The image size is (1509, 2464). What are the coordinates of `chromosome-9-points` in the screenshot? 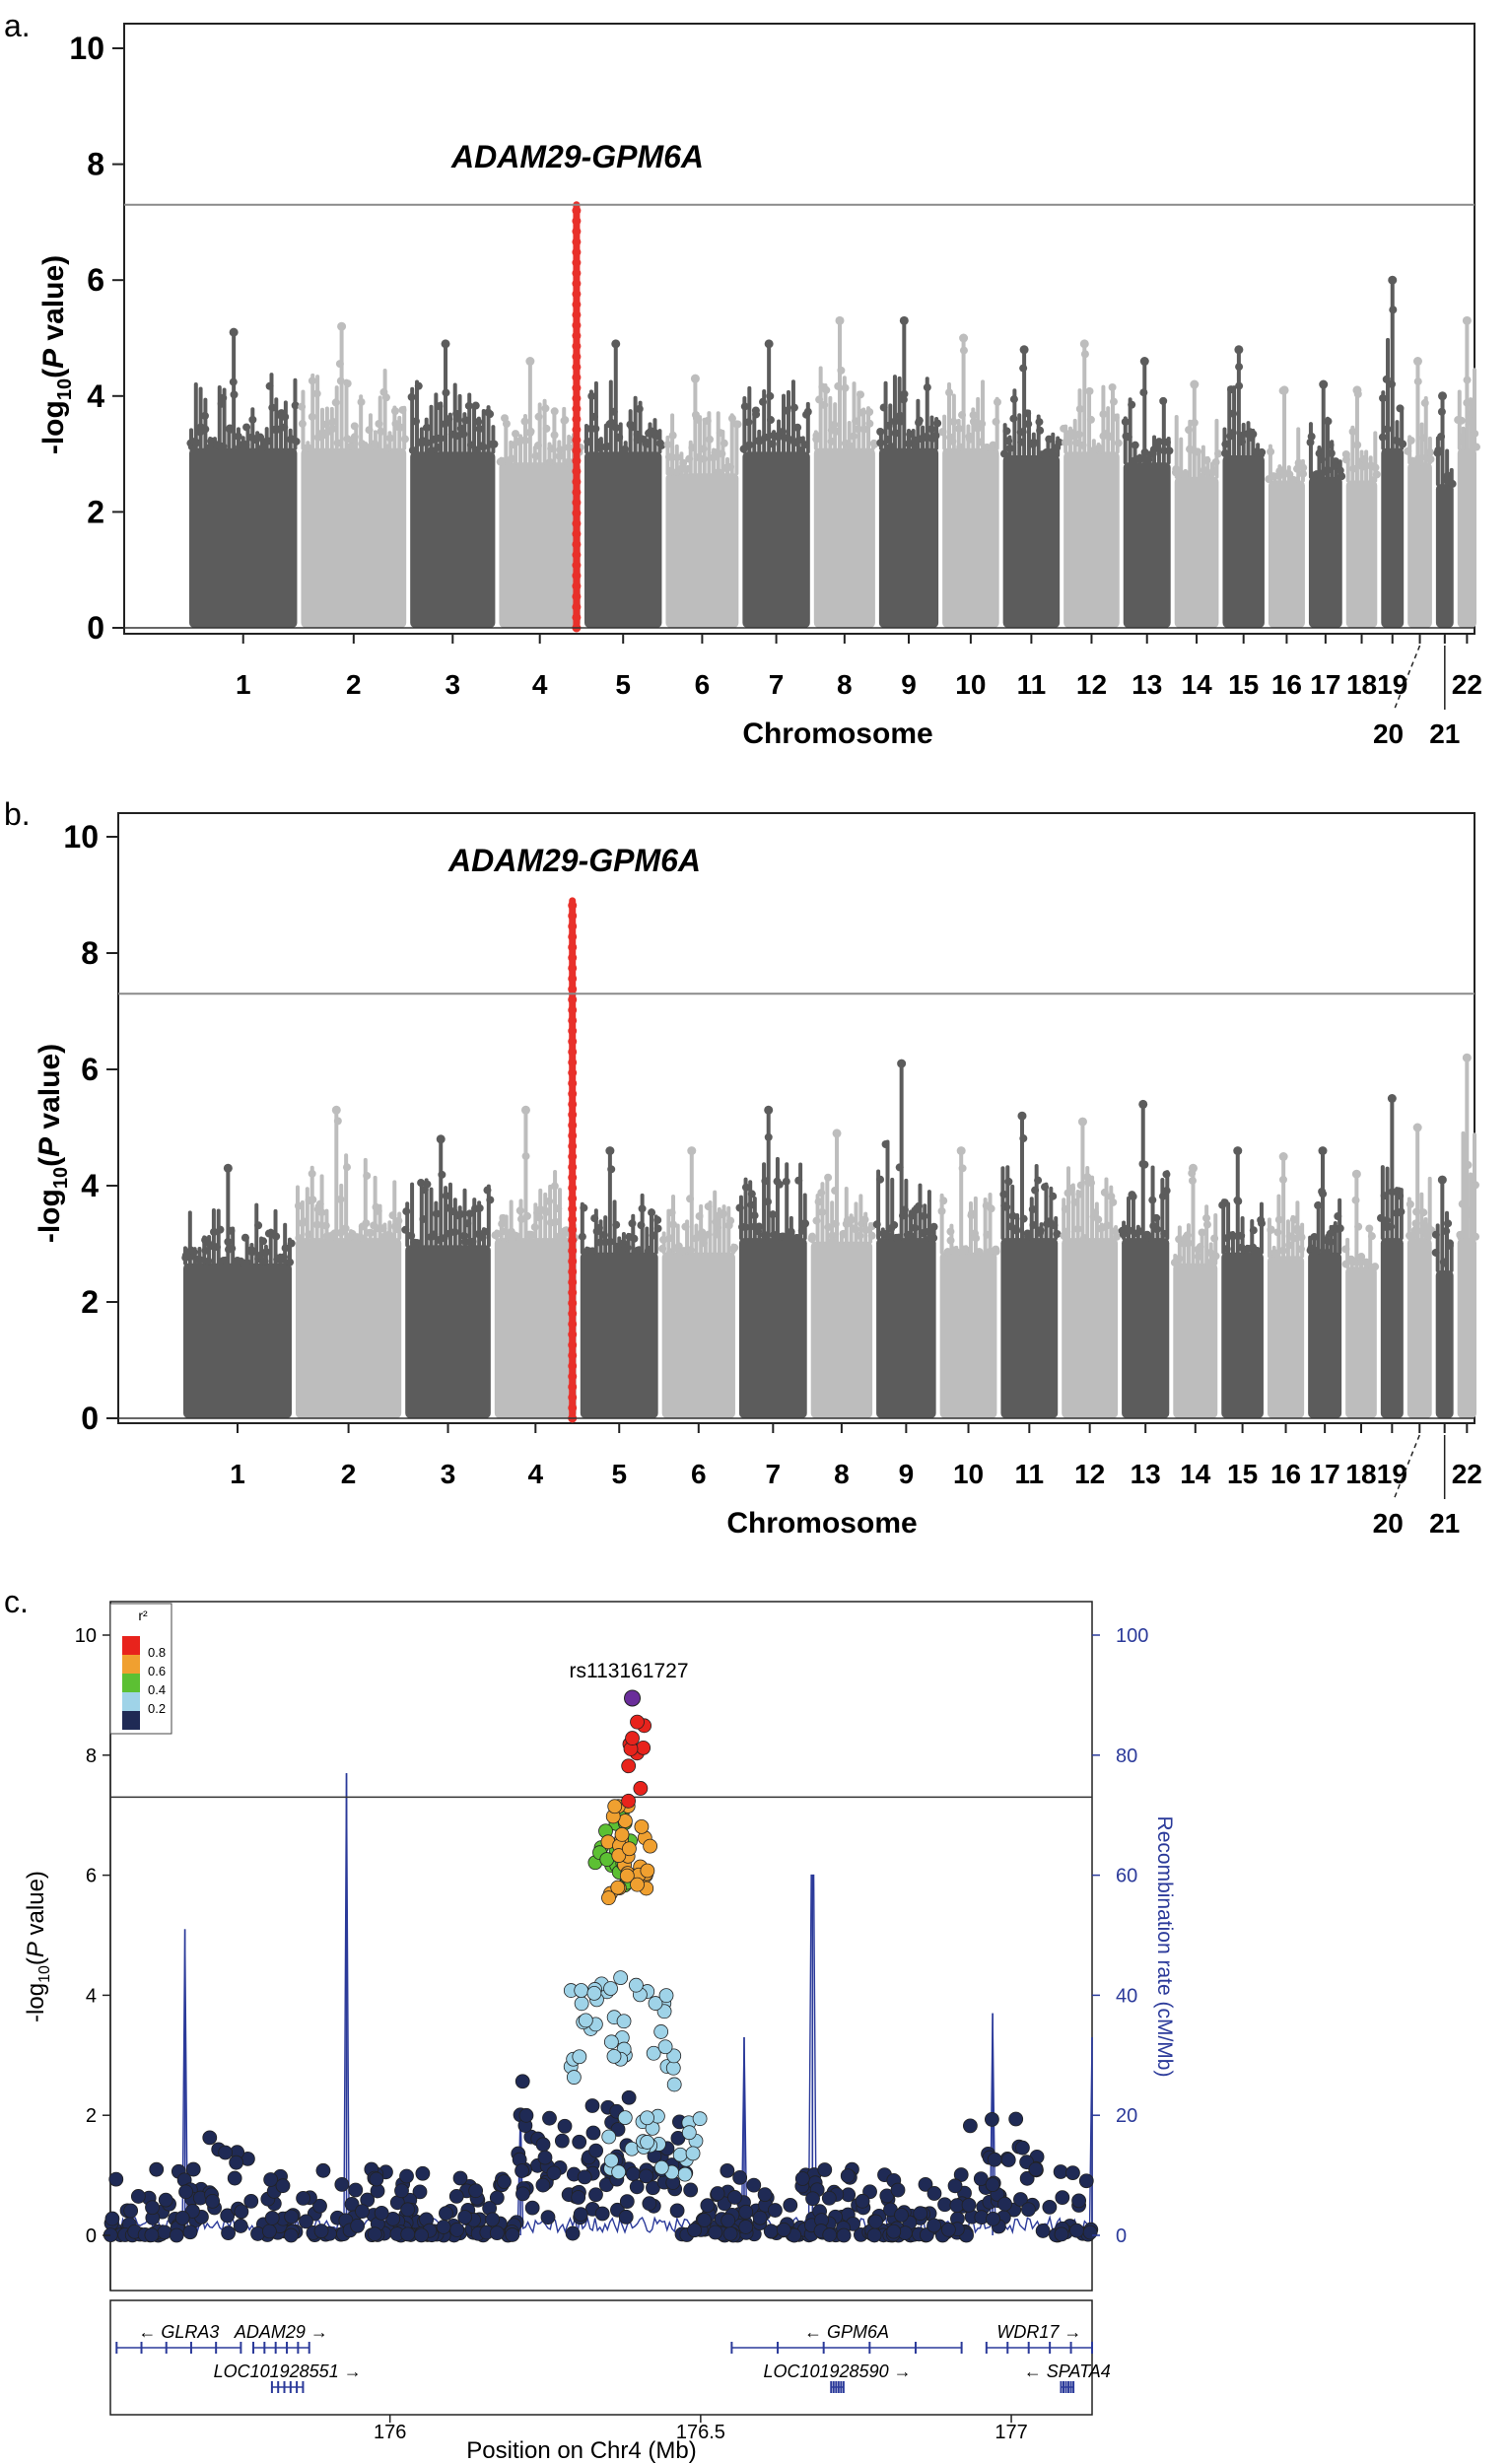 It's located at (909, 471).